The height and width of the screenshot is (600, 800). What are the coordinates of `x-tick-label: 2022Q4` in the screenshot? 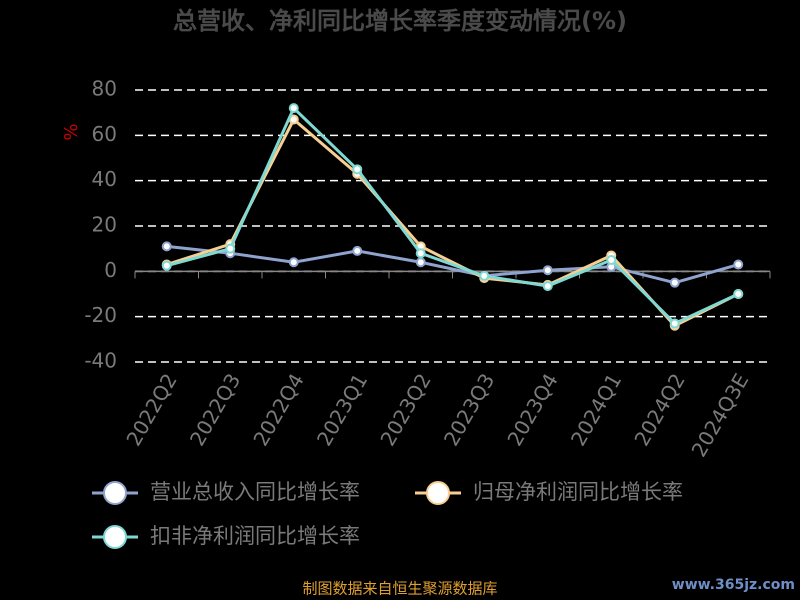 It's located at (278, 409).